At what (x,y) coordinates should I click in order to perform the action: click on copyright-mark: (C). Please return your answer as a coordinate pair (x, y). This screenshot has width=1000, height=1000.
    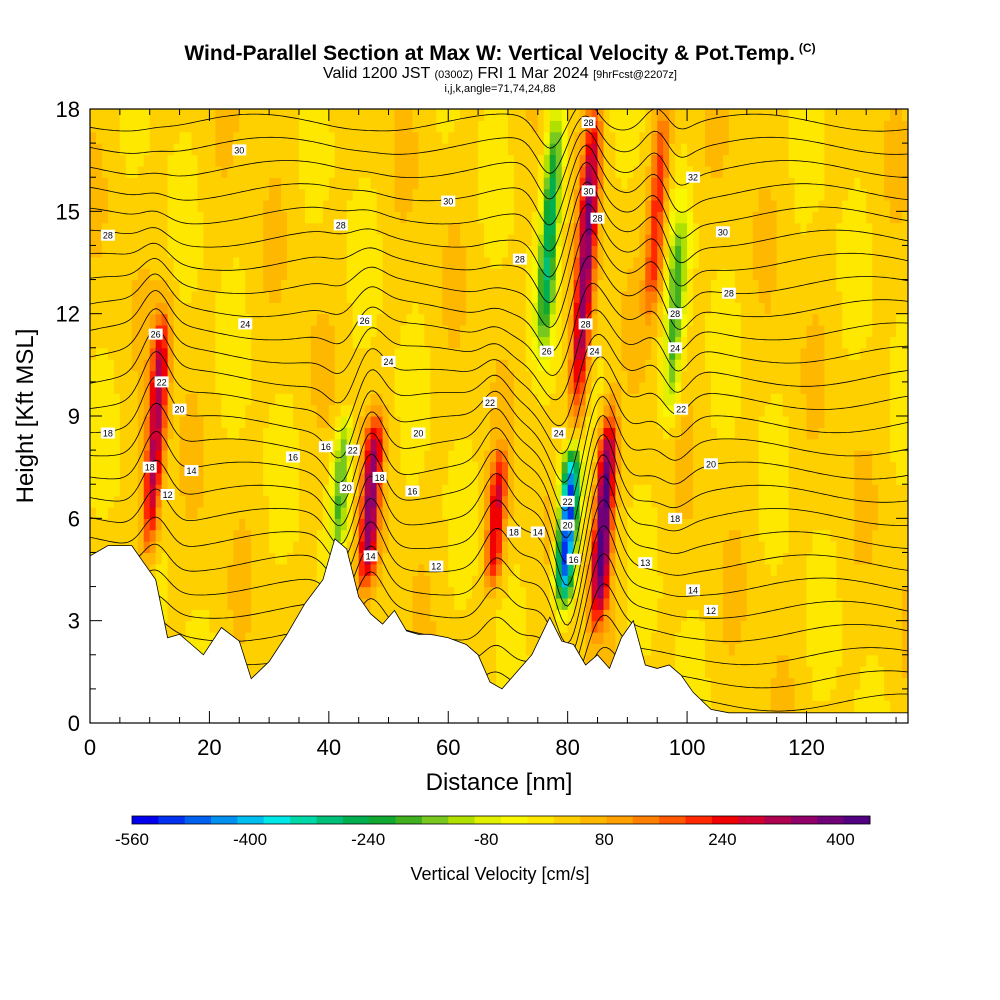
    Looking at the image, I should click on (807, 48).